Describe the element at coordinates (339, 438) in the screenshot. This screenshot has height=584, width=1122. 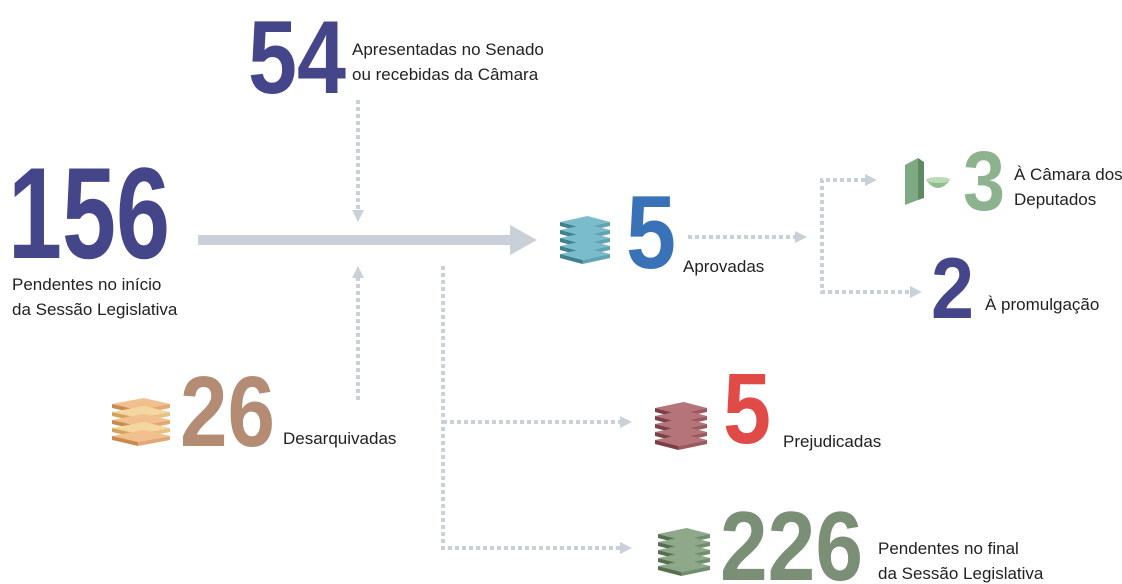
I see `label: Desarquivadas` at that location.